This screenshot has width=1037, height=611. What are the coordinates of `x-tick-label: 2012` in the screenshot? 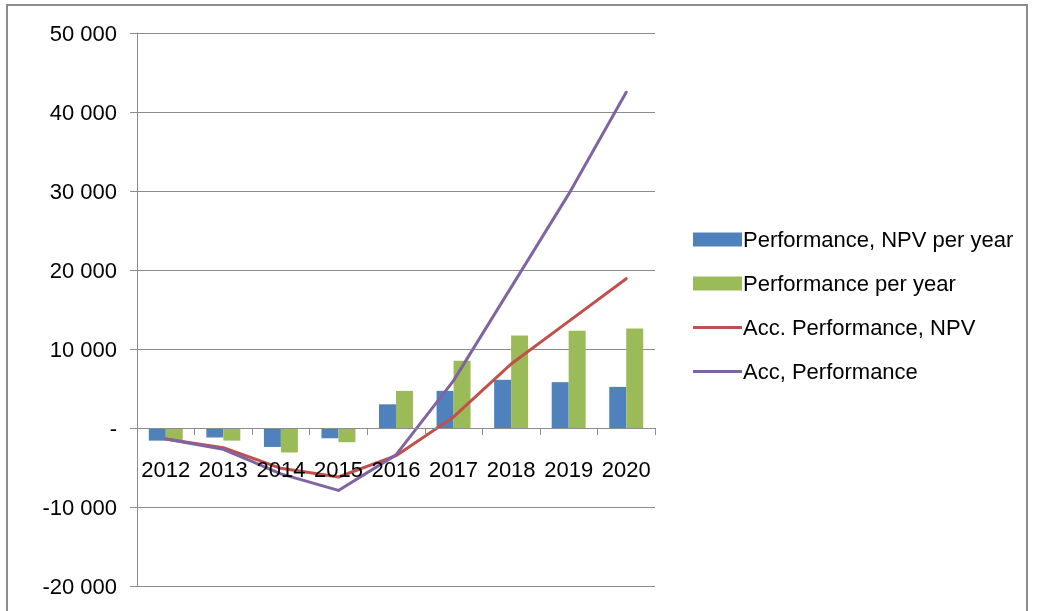 It's located at (166, 469).